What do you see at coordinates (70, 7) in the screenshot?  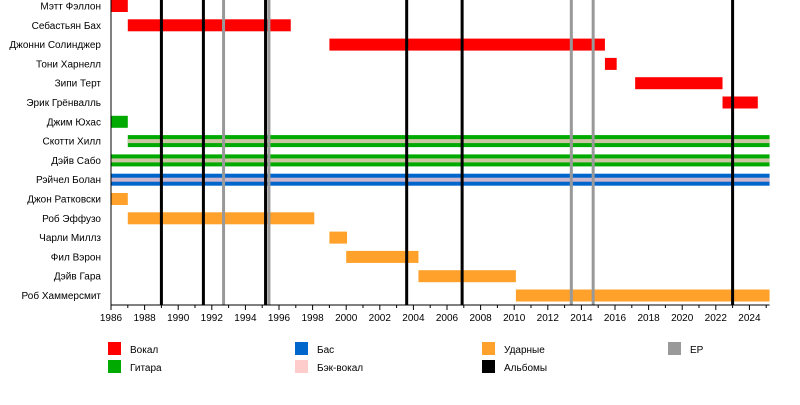 I see `member-name: Мэтт Фэллон` at bounding box center [70, 7].